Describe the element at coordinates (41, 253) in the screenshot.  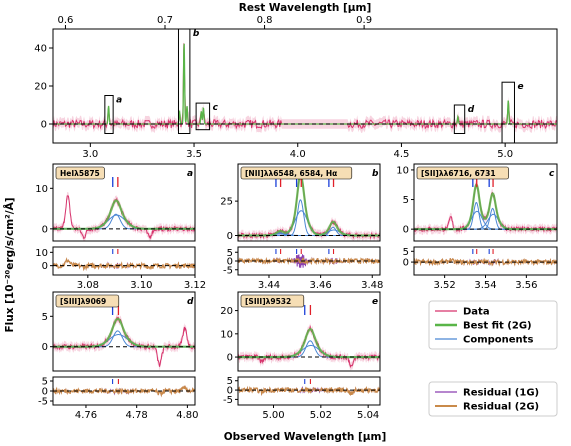
I see `panel-a-residual-ytick-label: 10` at that location.